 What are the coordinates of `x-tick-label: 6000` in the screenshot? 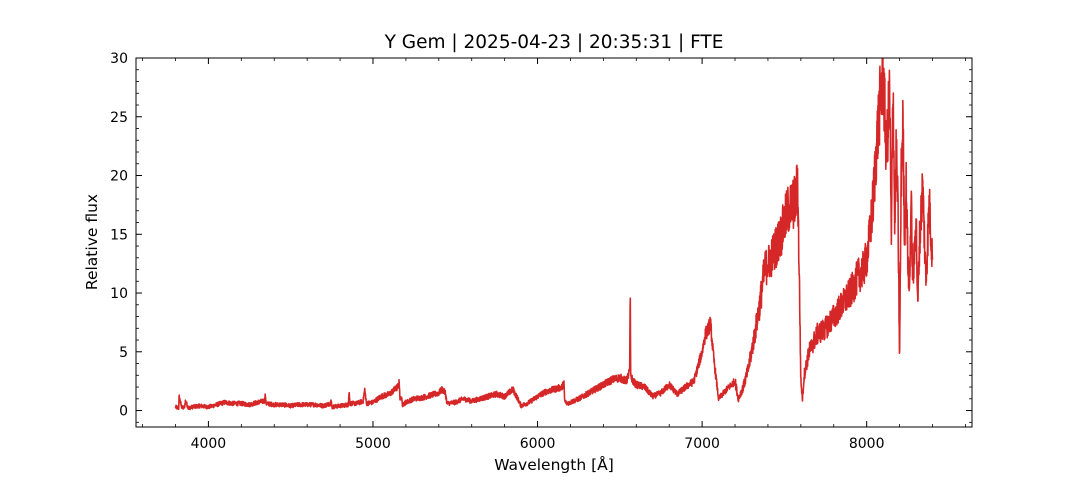 It's located at (538, 444).